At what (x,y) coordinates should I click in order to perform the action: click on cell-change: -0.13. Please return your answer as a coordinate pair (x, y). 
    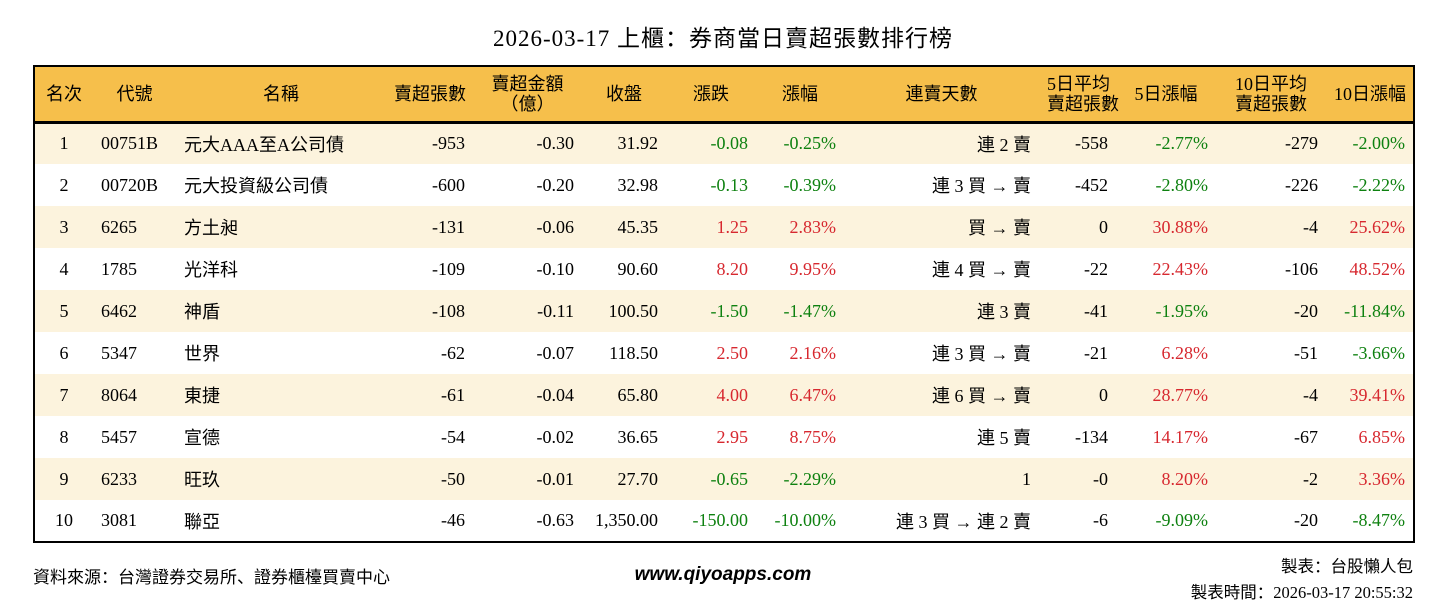
    Looking at the image, I should click on (729, 184).